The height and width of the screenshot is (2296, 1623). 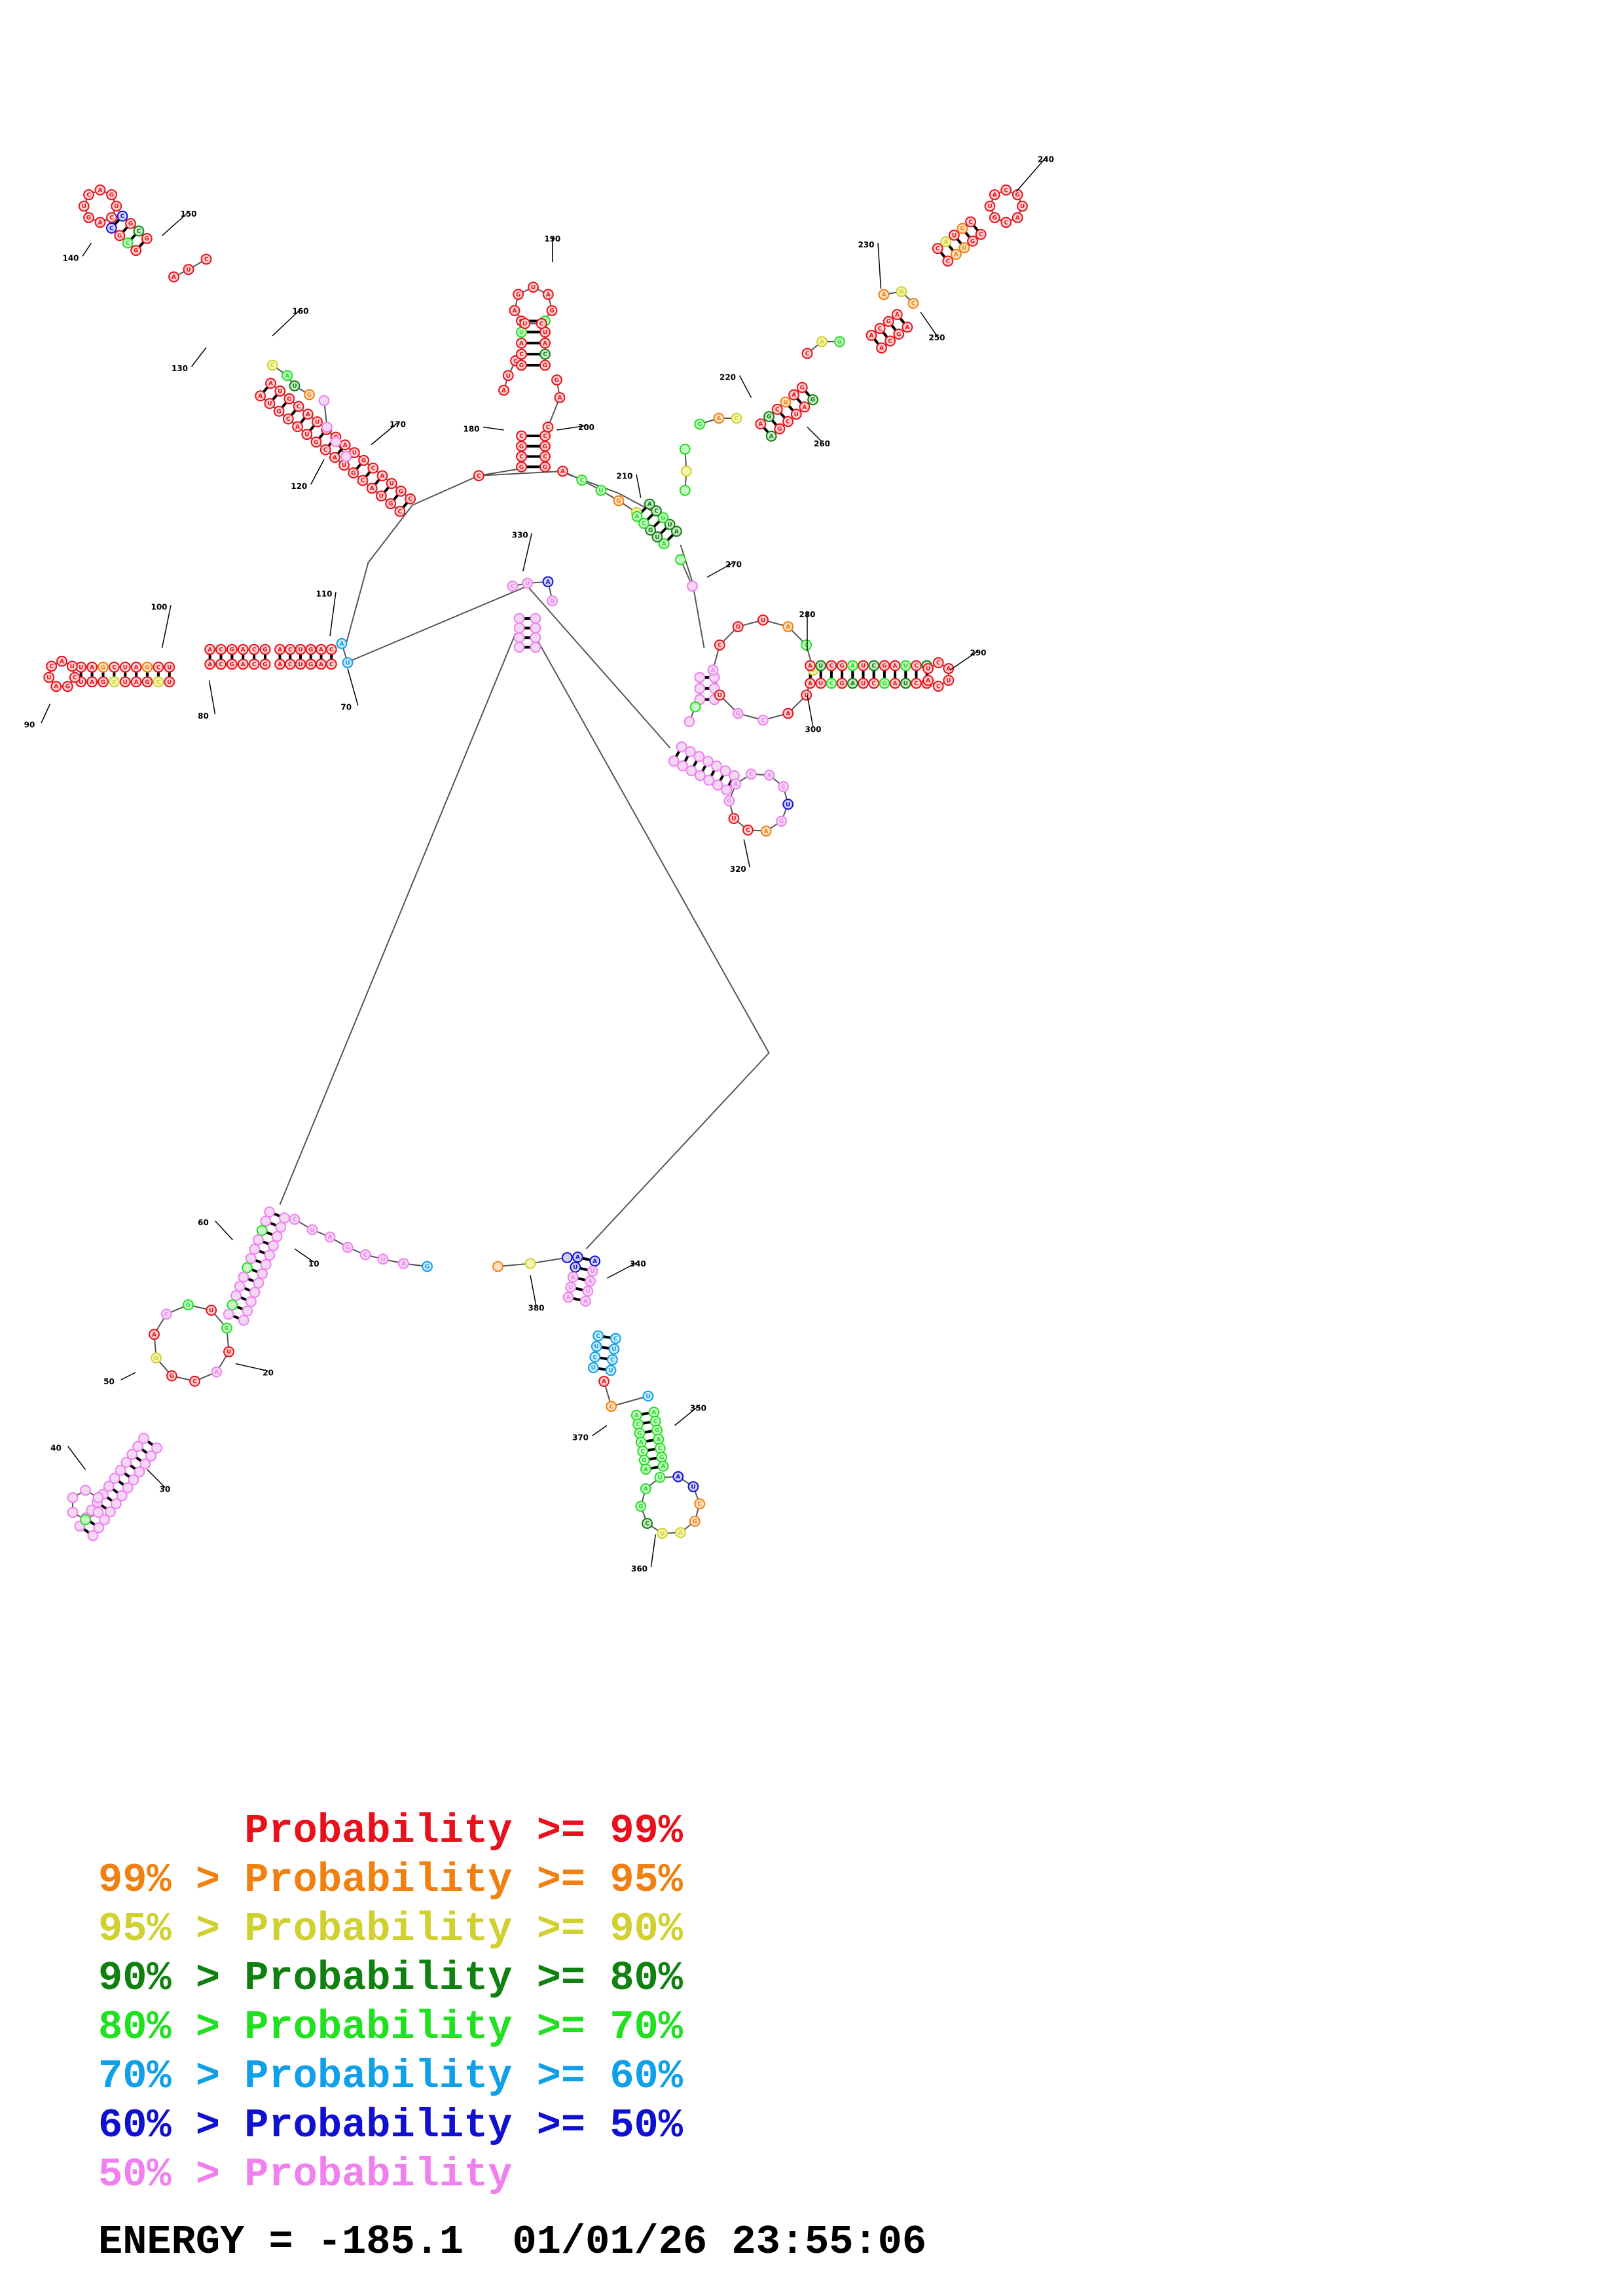 What do you see at coordinates (978, 652) in the screenshot?
I see `position-number: 290` at bounding box center [978, 652].